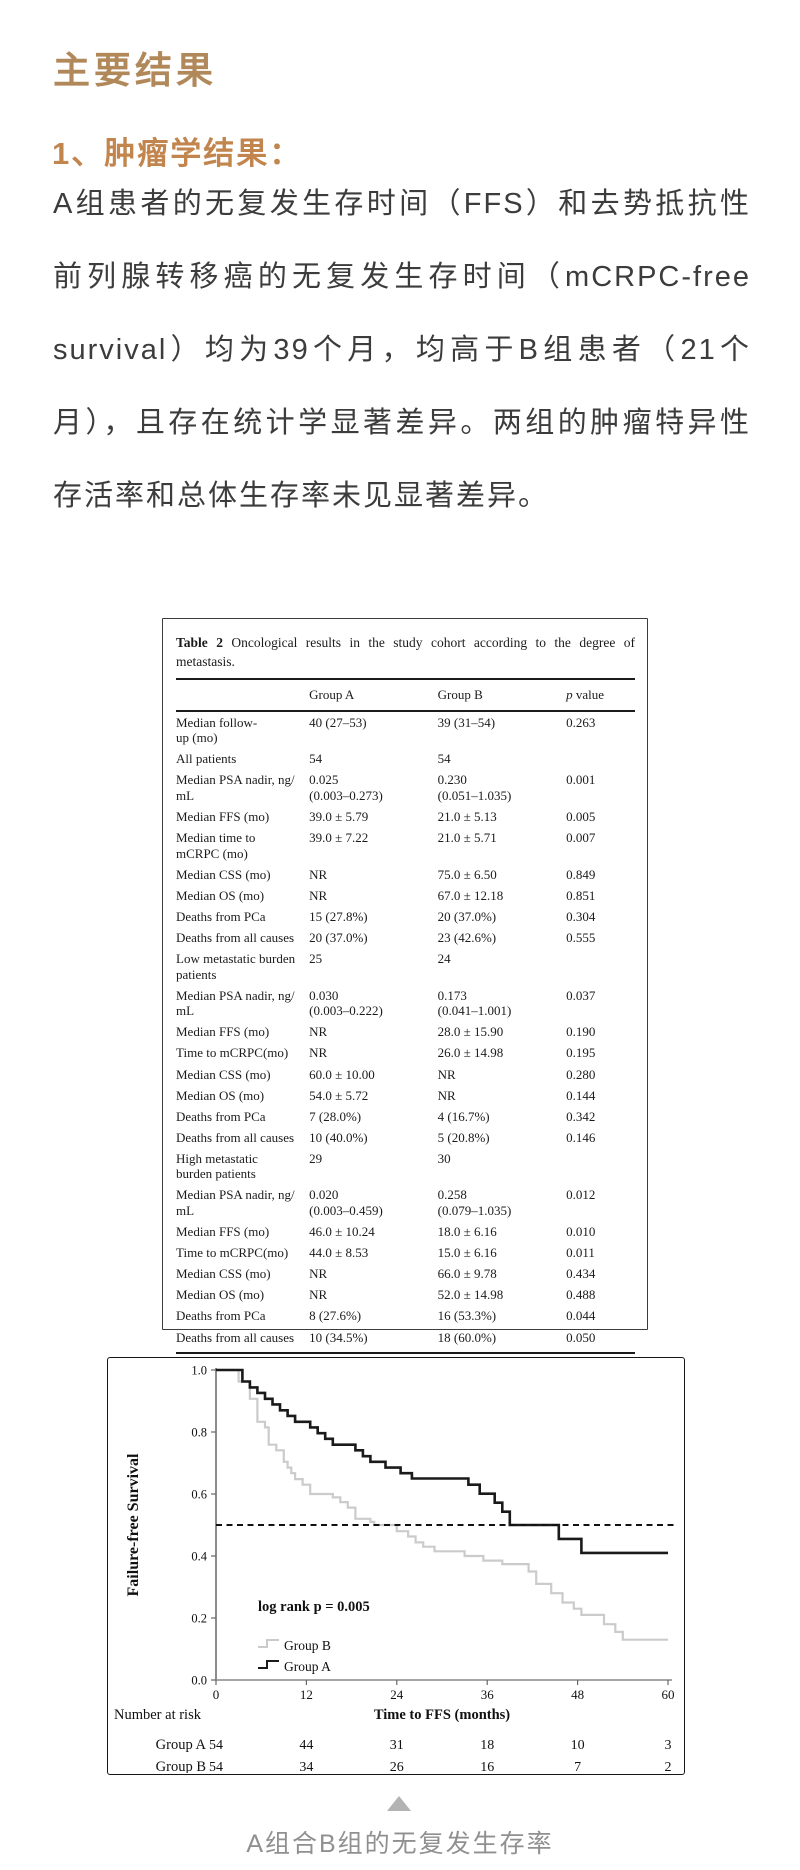 The height and width of the screenshot is (1870, 800). What do you see at coordinates (581, 995) in the screenshot?
I see `table-cell: 0.037` at bounding box center [581, 995].